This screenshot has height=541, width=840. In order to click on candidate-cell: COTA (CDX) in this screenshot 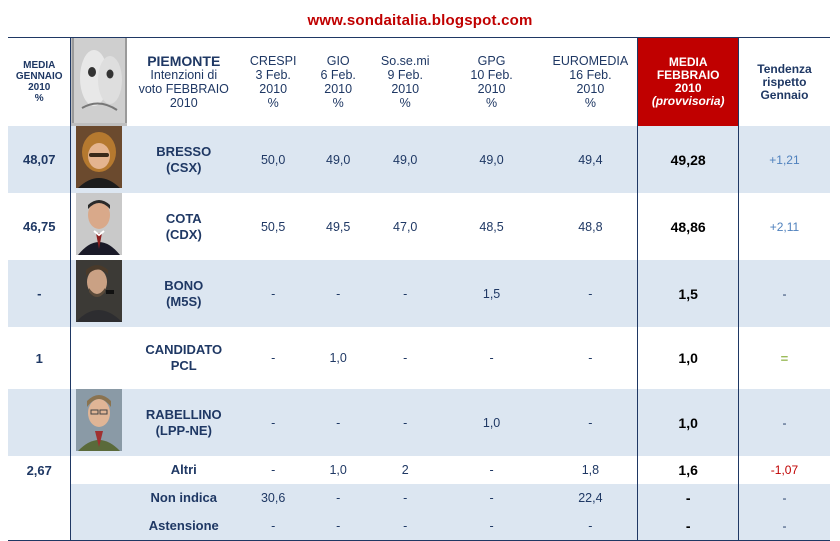, I will do `click(184, 226)`.